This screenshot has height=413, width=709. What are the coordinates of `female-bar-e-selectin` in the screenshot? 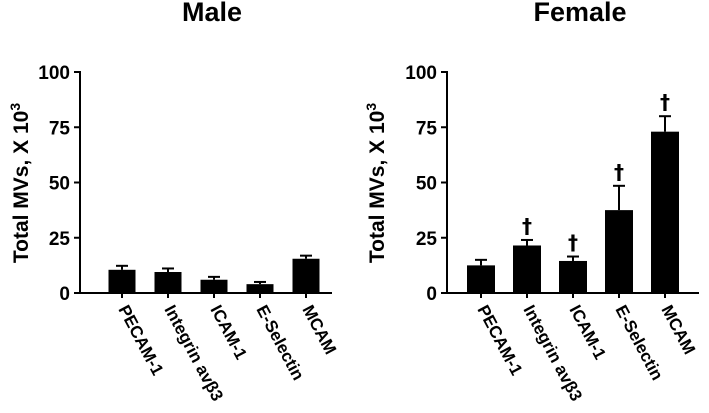 It's located at (619, 251).